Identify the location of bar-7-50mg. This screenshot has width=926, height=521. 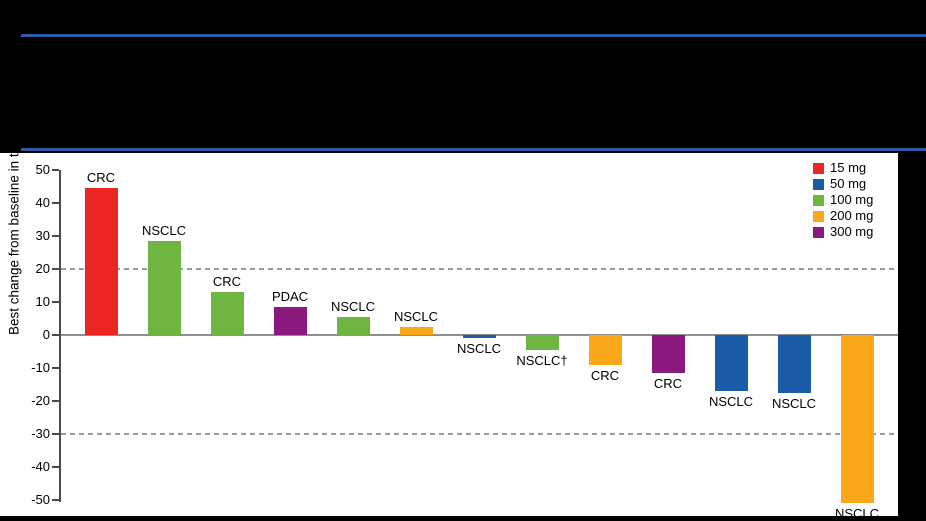
(479, 337).